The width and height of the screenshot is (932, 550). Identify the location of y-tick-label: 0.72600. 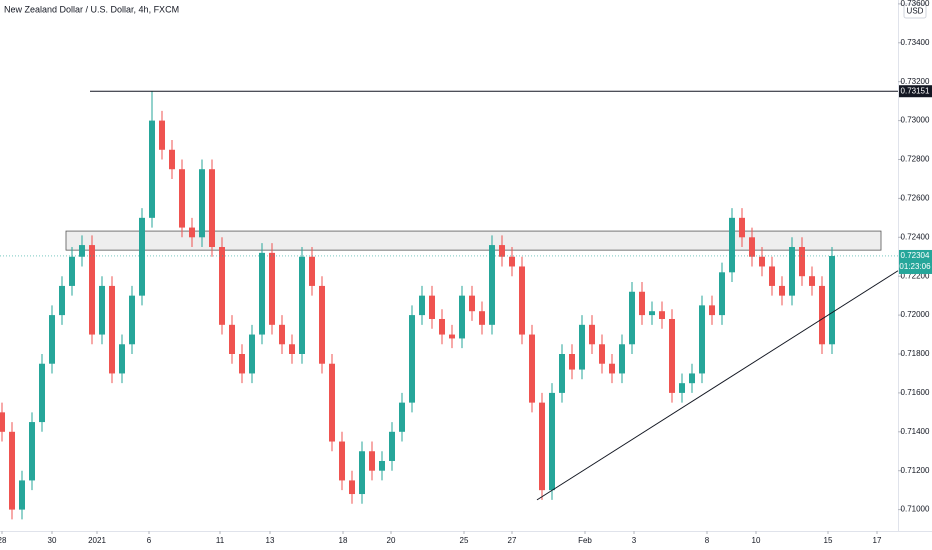
(915, 198).